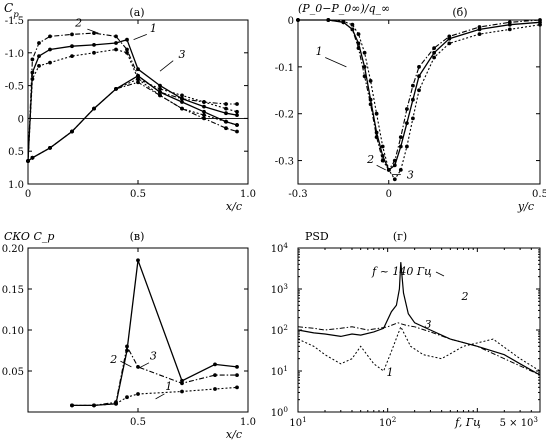  I want to click on panel-c-ytick-label: 0.15, so click(13, 290).